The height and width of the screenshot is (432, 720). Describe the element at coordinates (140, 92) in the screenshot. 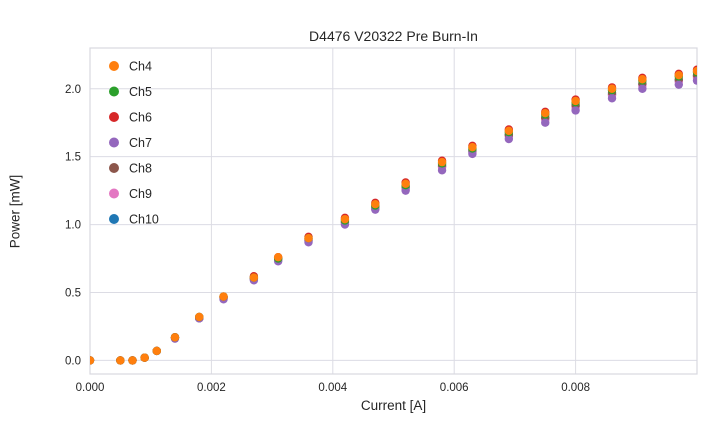

I see `legend-item-label: Ch5` at that location.